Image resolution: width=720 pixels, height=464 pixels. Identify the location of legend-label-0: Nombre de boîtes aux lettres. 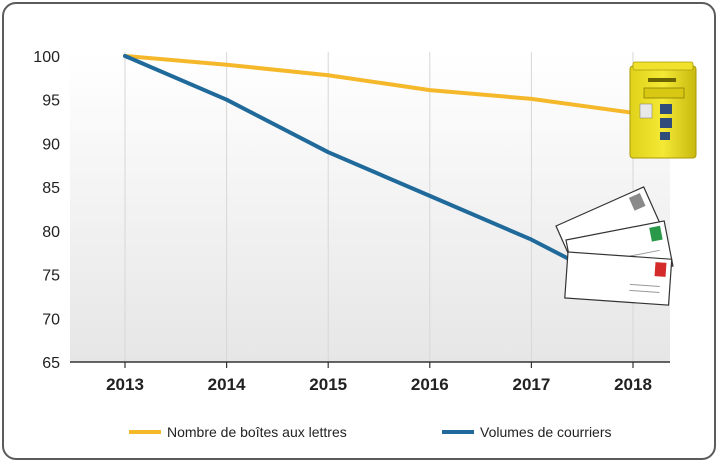
(257, 432).